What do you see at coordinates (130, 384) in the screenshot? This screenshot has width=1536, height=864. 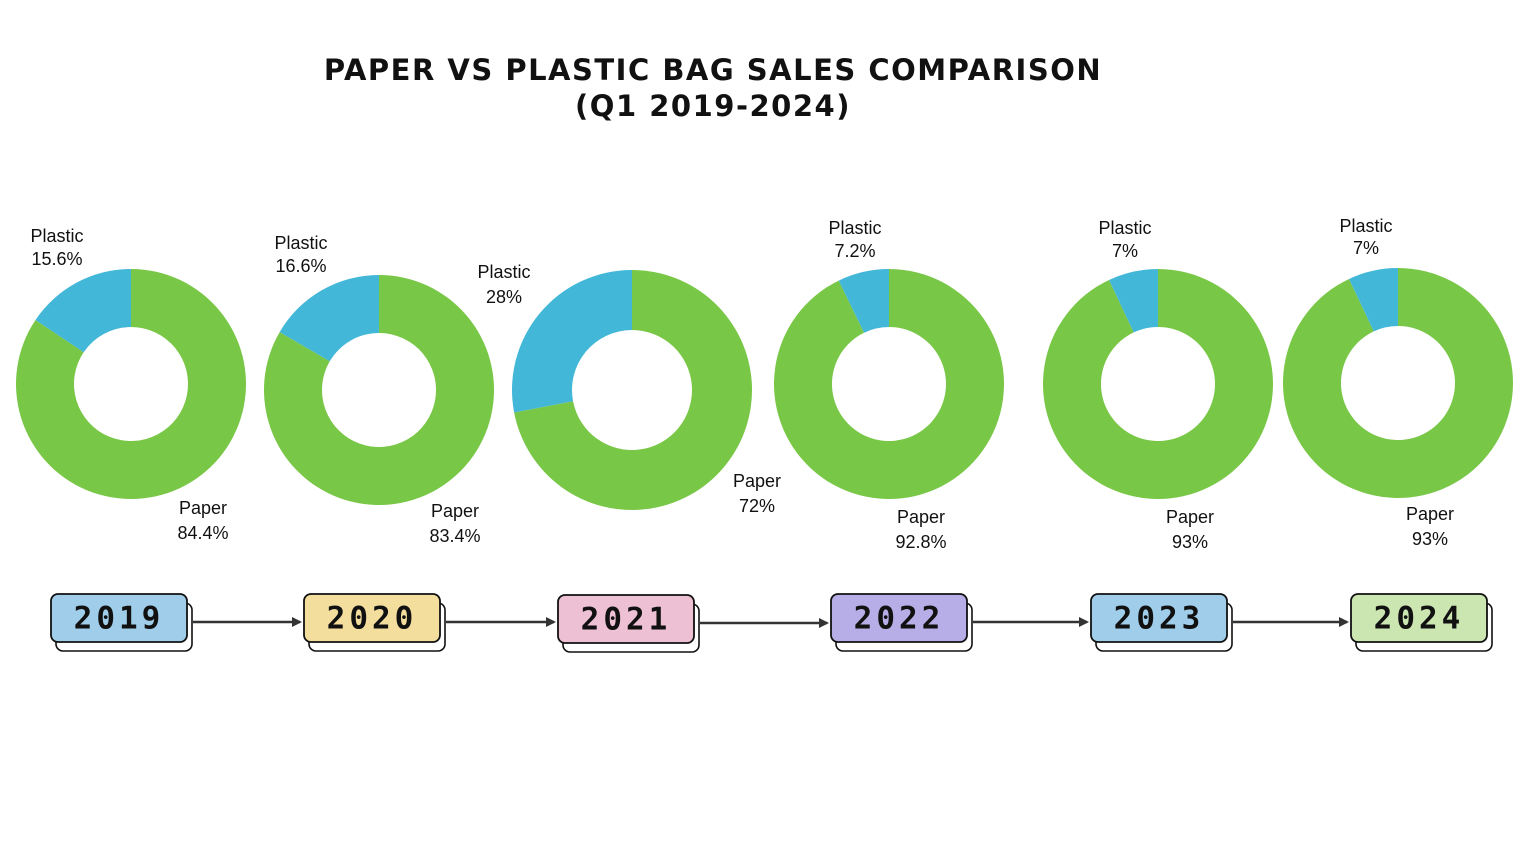 I see `donut-slice-paper-2019` at bounding box center [130, 384].